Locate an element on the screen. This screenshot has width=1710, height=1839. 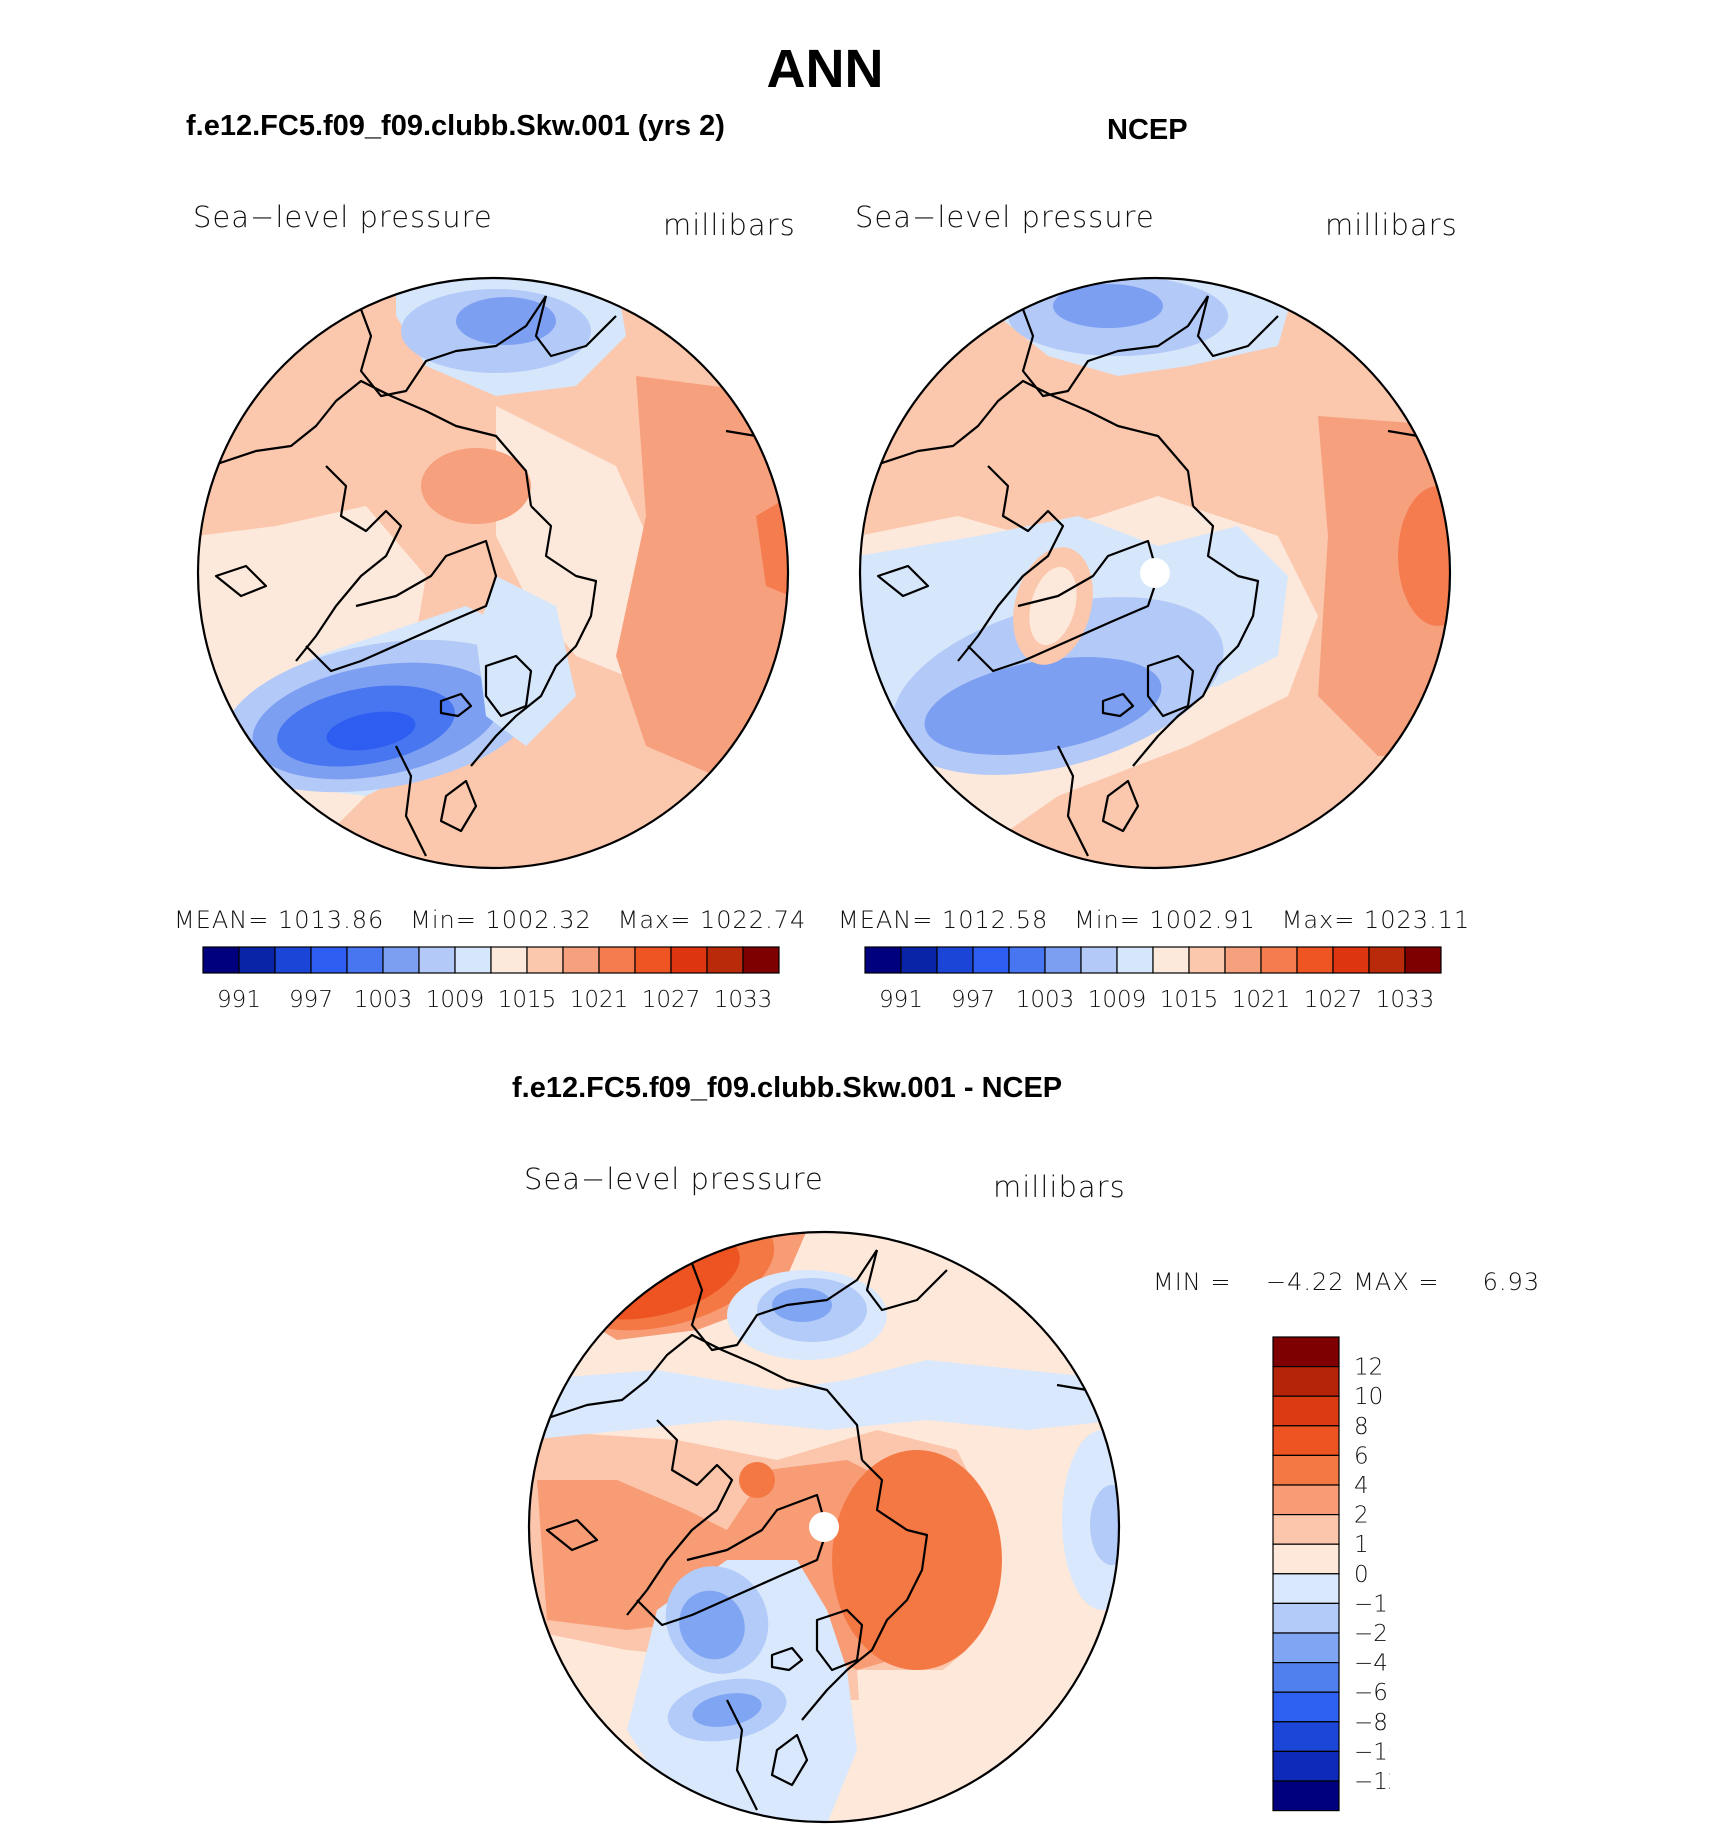
pole-hole is located at coordinates (824, 1527).